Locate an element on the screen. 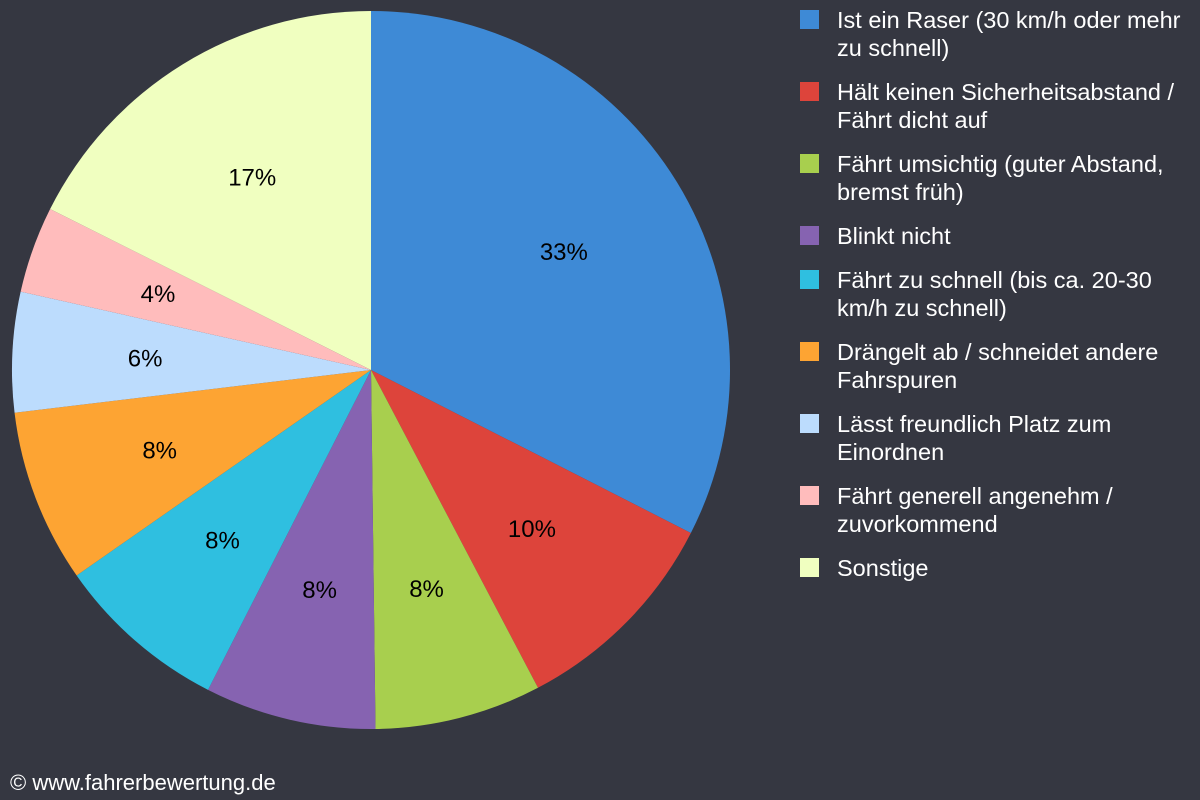 Image resolution: width=1200 pixels, height=800 pixels. slice-percent-label: 6% is located at coordinates (145, 359).